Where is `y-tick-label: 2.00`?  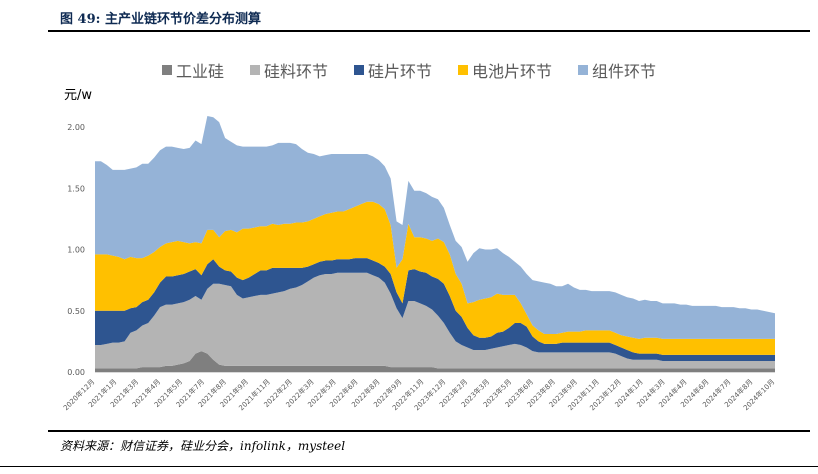 y-tick-label: 2.00 is located at coordinates (76, 127).